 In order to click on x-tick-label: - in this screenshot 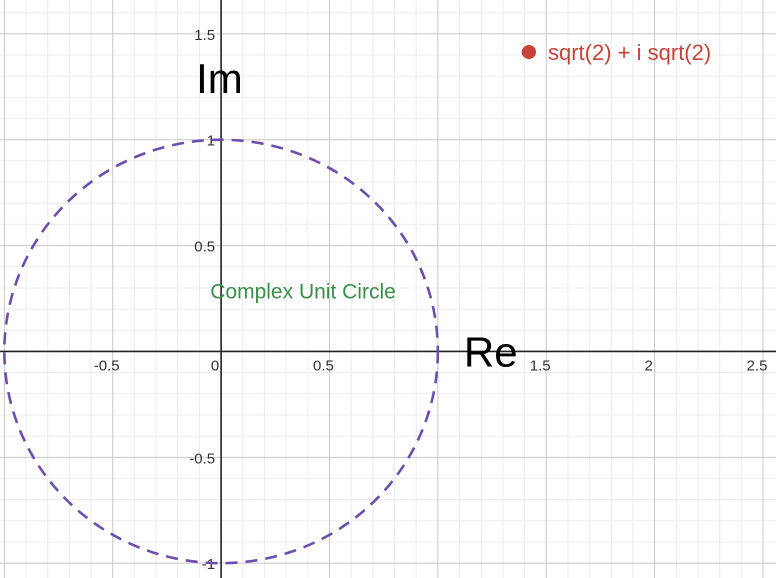, I will do `click(0, 365)`.